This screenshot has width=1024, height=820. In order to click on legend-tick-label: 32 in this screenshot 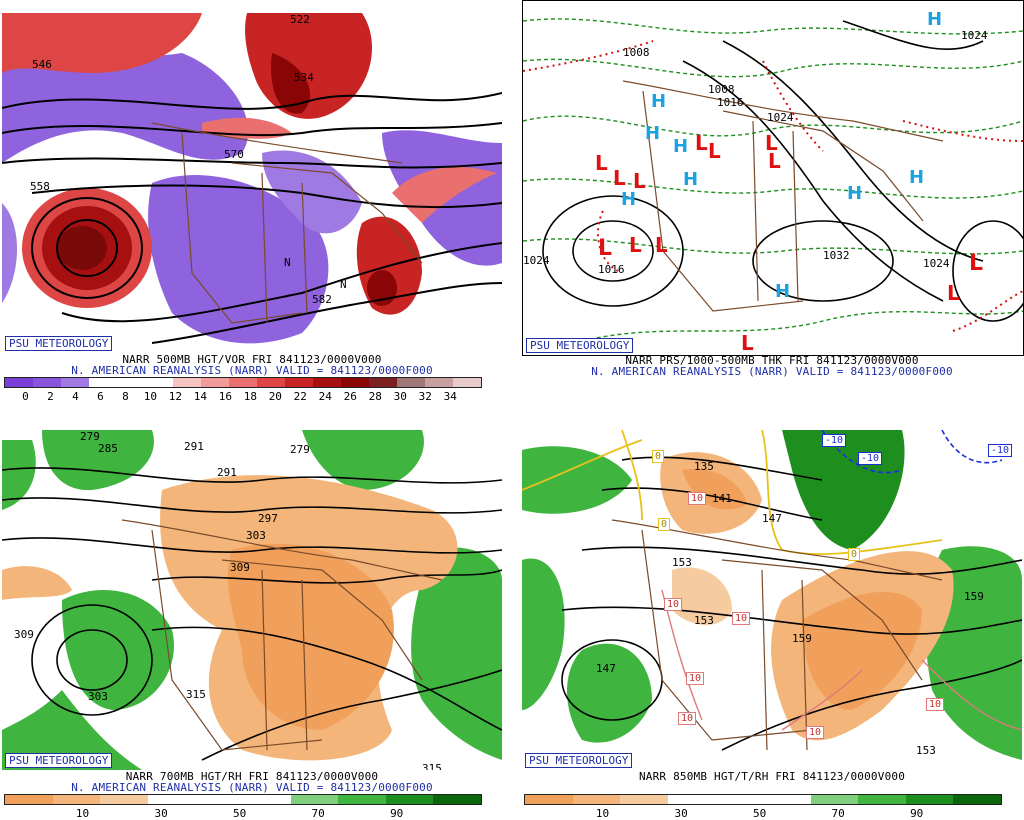, I will do `click(425, 396)`.